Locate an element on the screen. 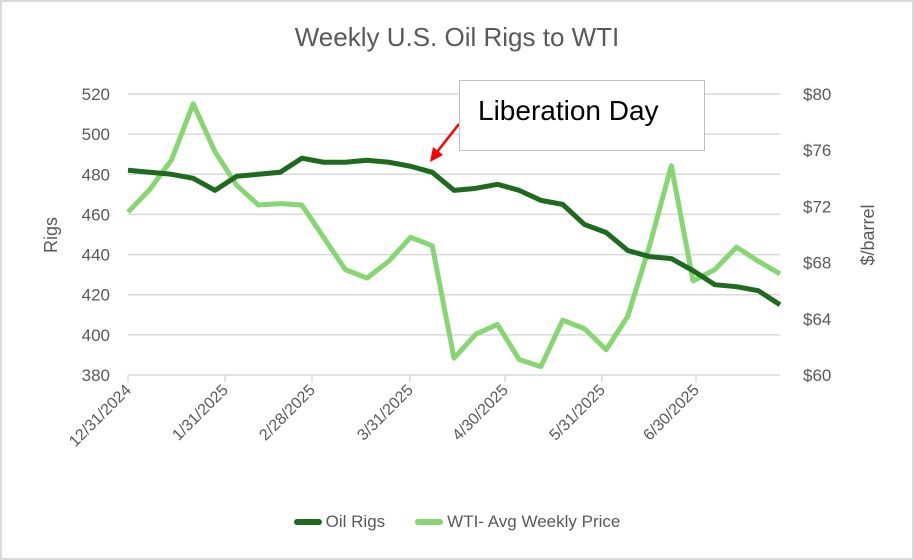 Image resolution: width=914 pixels, height=560 pixels. y-left-label: Rigs is located at coordinates (51, 235).